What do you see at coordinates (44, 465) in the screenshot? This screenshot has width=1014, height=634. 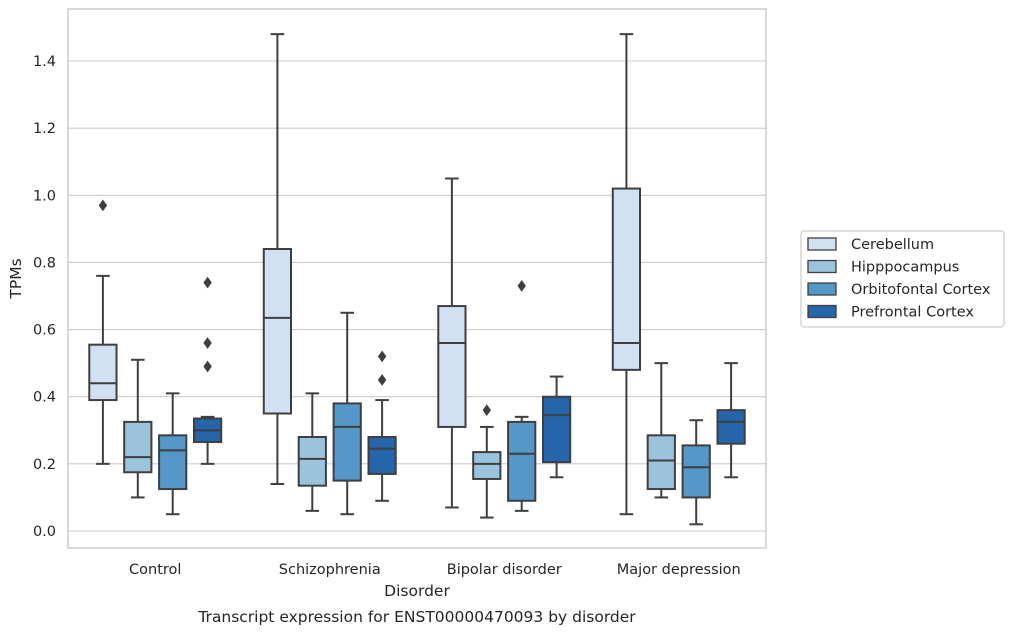 I see `y-tick-0-2: 0.2` at bounding box center [44, 465].